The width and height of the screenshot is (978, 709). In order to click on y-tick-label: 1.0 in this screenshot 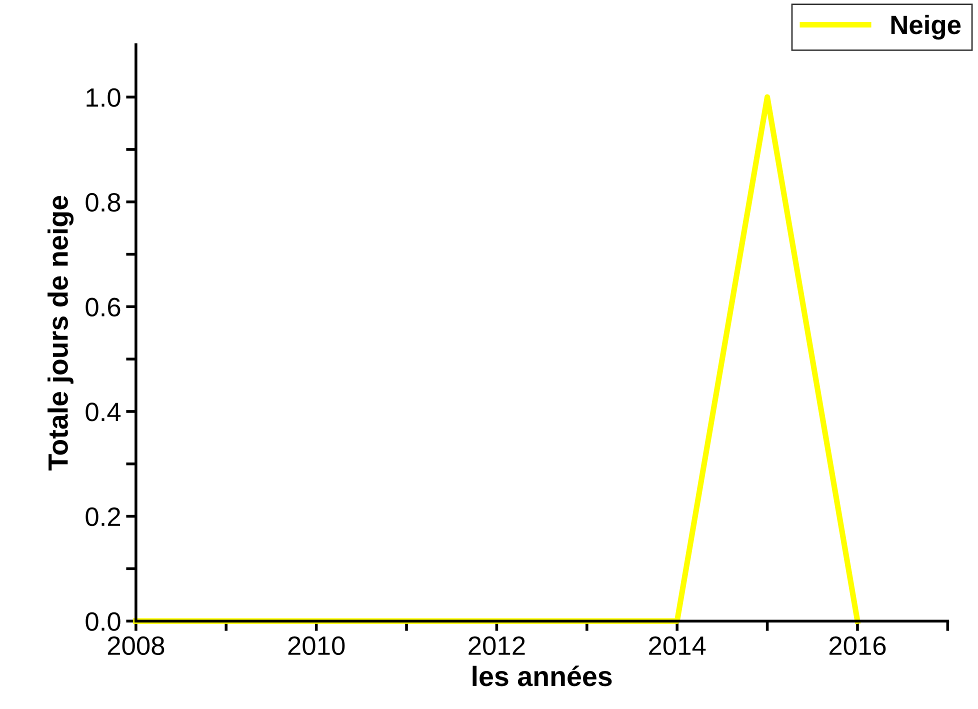, I will do `click(103, 97)`.